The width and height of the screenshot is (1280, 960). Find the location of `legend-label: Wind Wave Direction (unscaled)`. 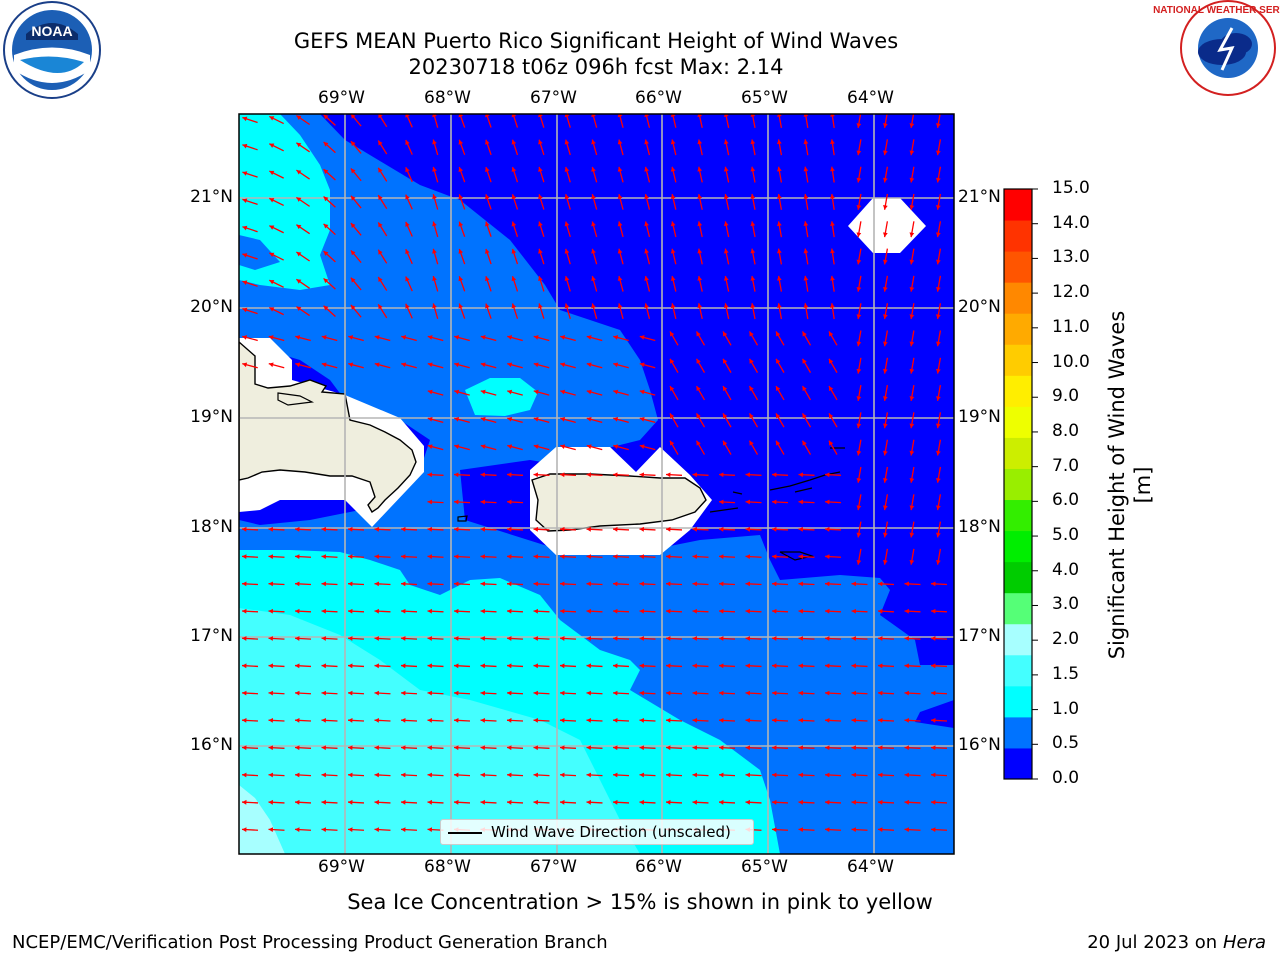

legend-label: Wind Wave Direction (unscaled) is located at coordinates (611, 832).